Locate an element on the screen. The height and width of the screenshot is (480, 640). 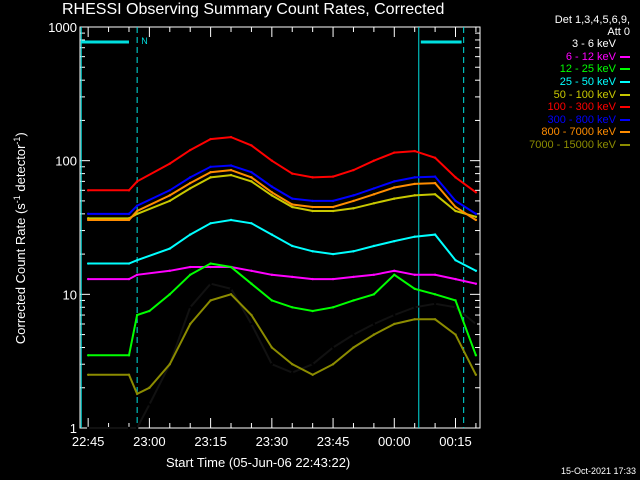
legend-label: 300 - 800 keV is located at coordinates (582, 119).